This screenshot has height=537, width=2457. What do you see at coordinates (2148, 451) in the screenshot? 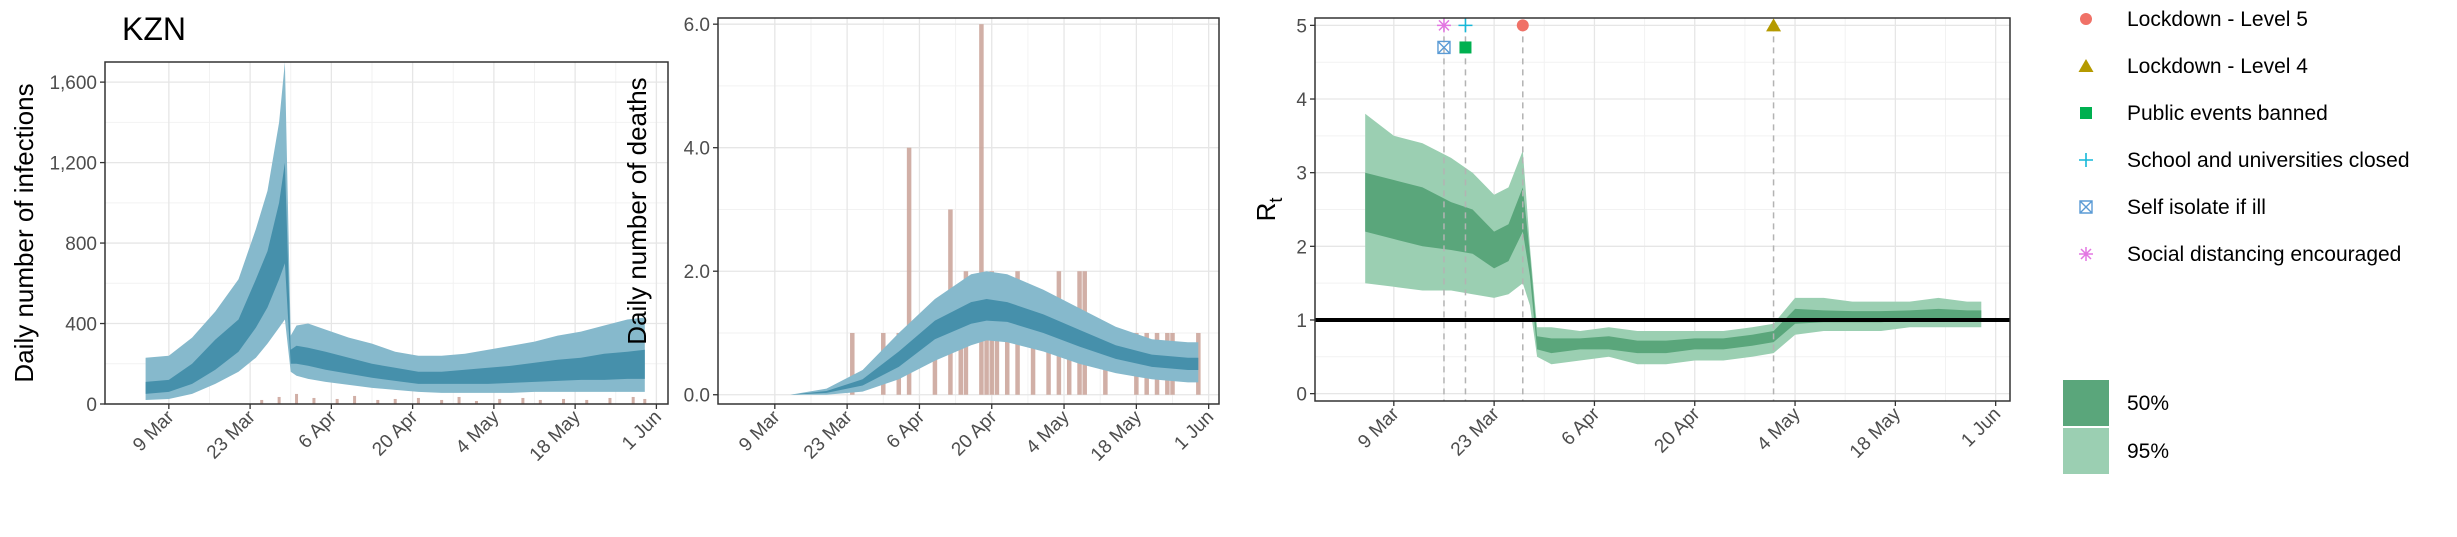
I see `legend-label: 95%` at bounding box center [2148, 451].